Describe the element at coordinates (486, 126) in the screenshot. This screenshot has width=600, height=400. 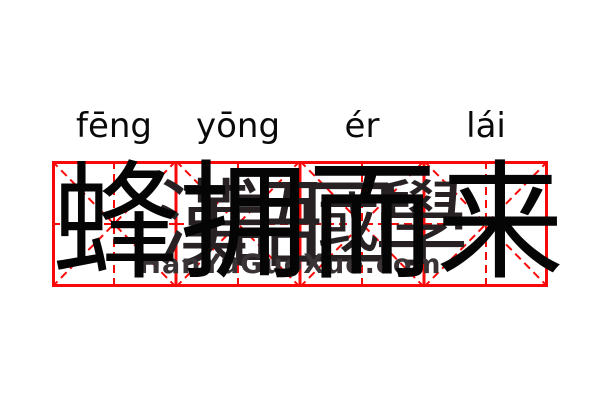
I see `pinyin-syllable-4: lái` at that location.